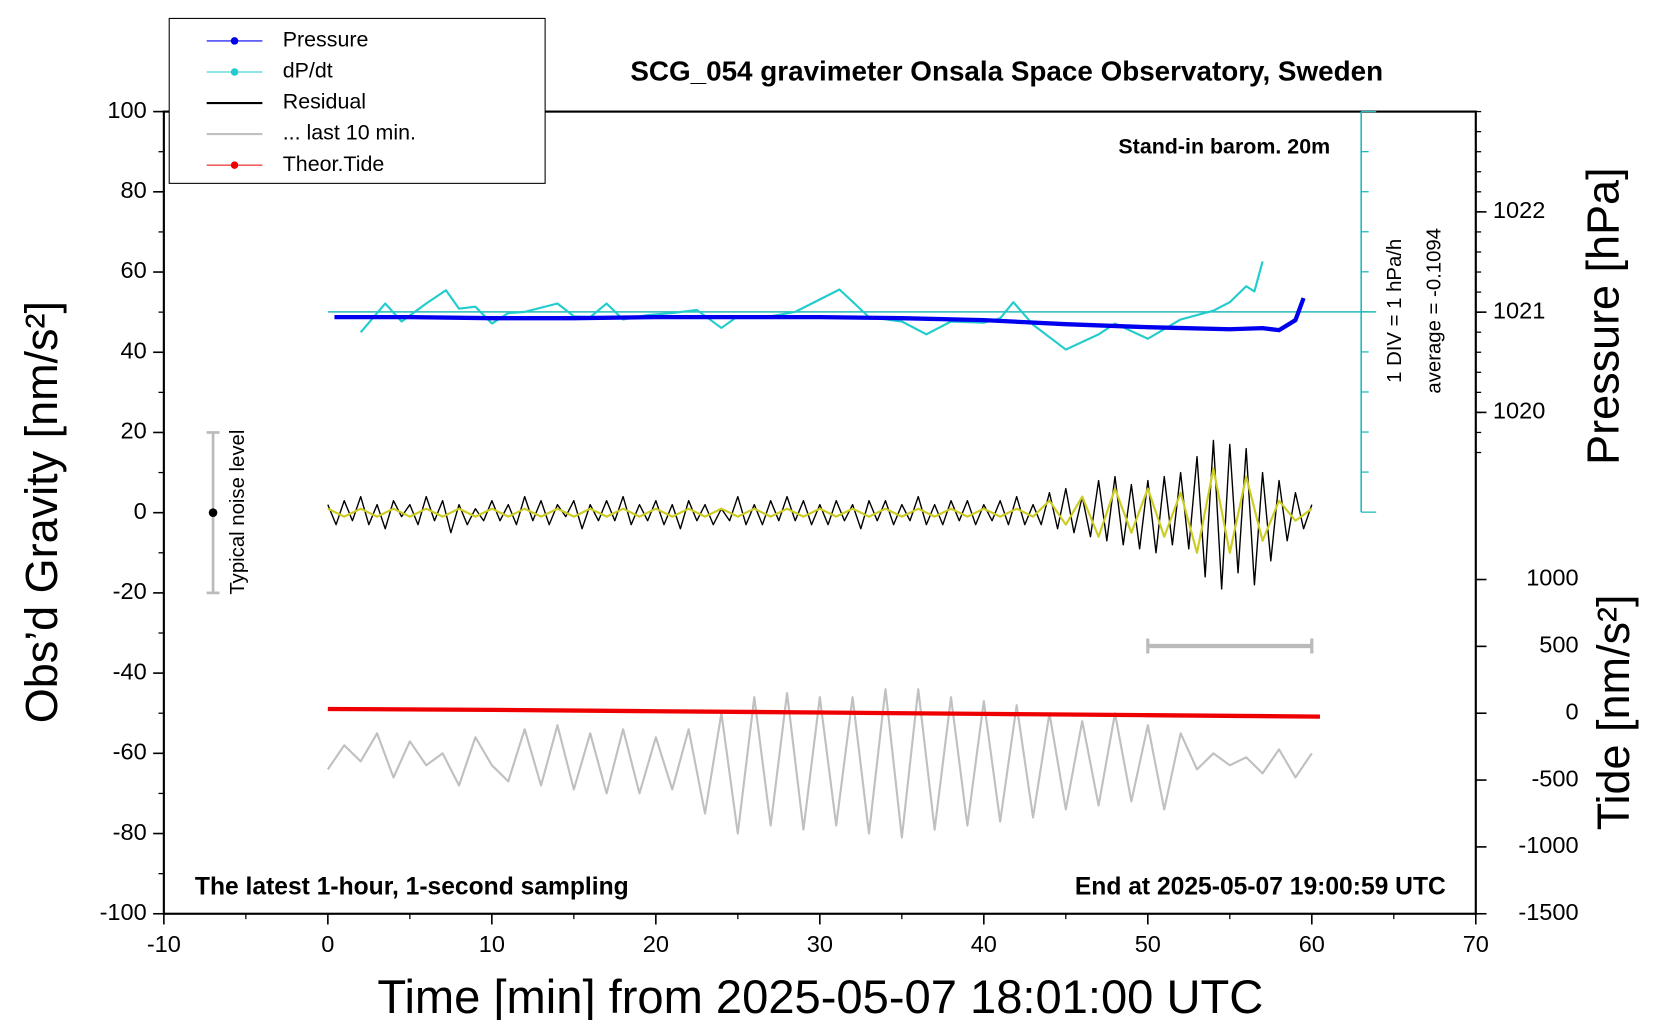 This screenshot has height=1020, width=1660. What do you see at coordinates (164, 944) in the screenshot?
I see `x-tick-label: -10` at bounding box center [164, 944].